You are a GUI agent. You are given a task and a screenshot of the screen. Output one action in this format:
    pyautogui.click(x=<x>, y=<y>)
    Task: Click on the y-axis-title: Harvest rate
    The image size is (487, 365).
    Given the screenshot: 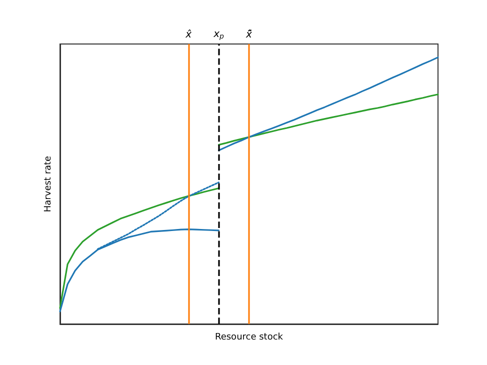 What is the action you would take?
    pyautogui.click(x=49, y=183)
    